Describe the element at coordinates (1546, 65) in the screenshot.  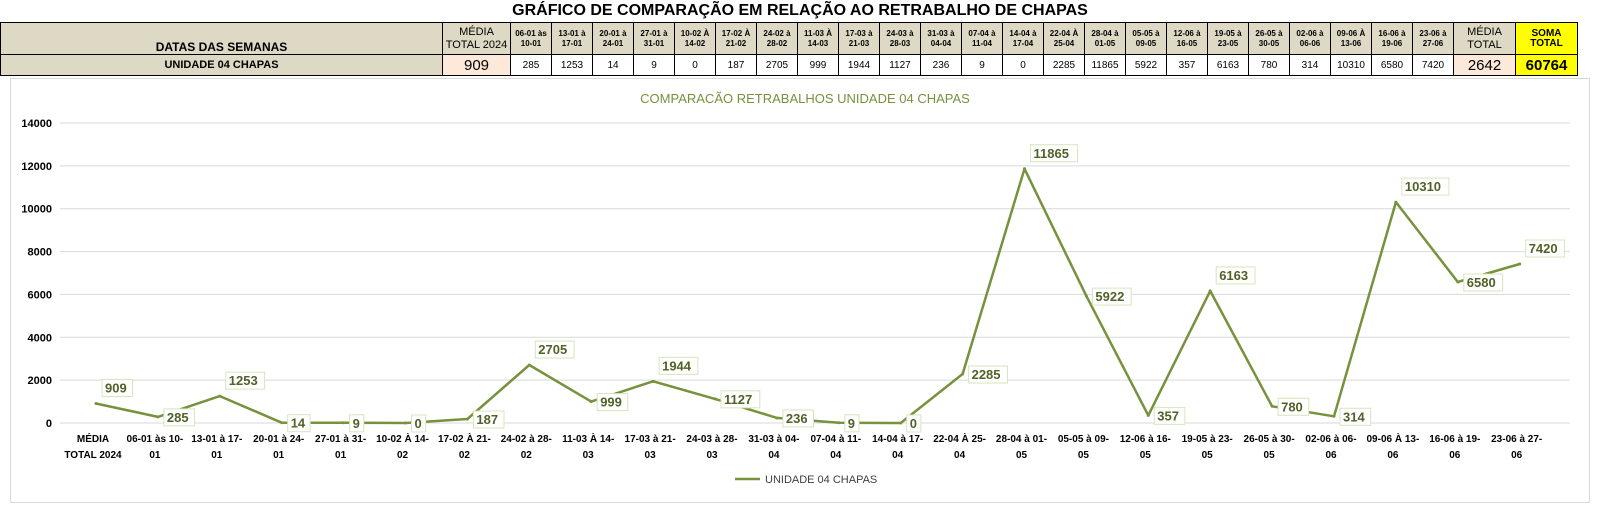
I see `sum-total-value-cell: 60764` at that location.